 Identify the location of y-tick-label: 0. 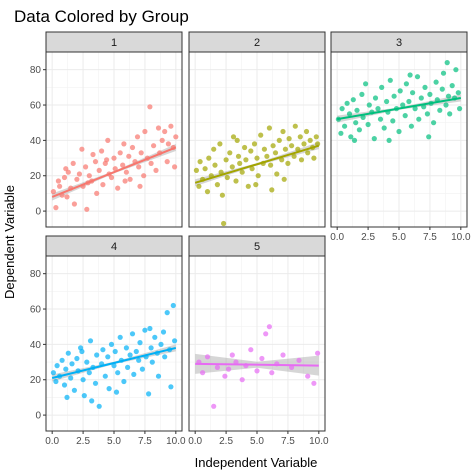
(38, 416).